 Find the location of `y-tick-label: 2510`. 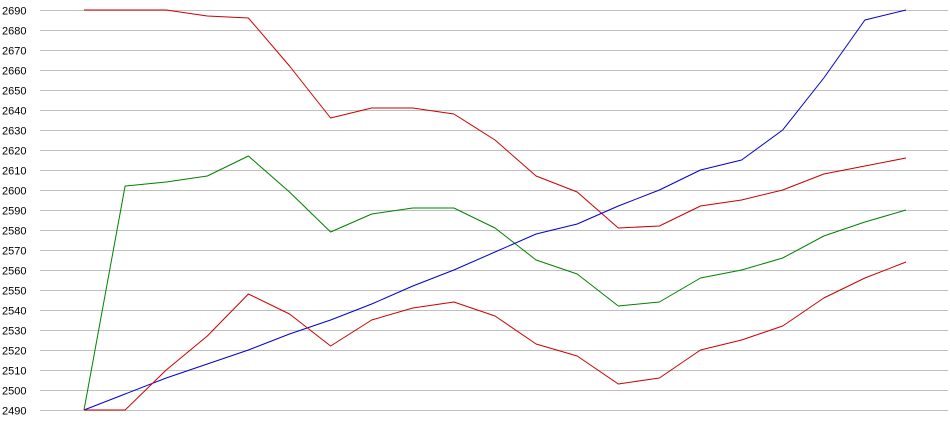

y-tick-label: 2510 is located at coordinates (14, 372).